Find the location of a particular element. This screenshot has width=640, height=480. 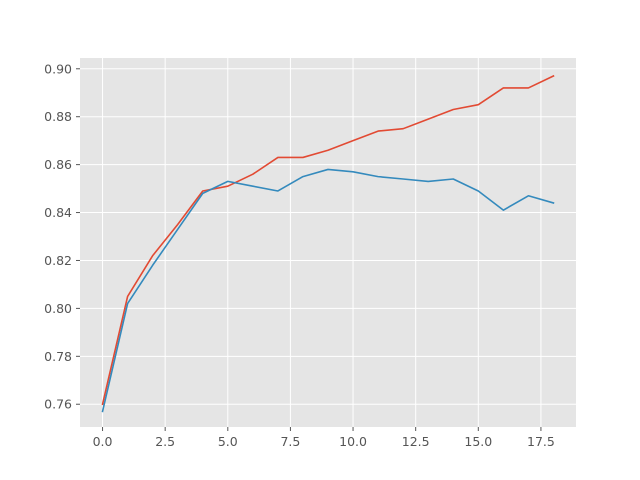

y-tick-label: 0.80 is located at coordinates (58, 308).